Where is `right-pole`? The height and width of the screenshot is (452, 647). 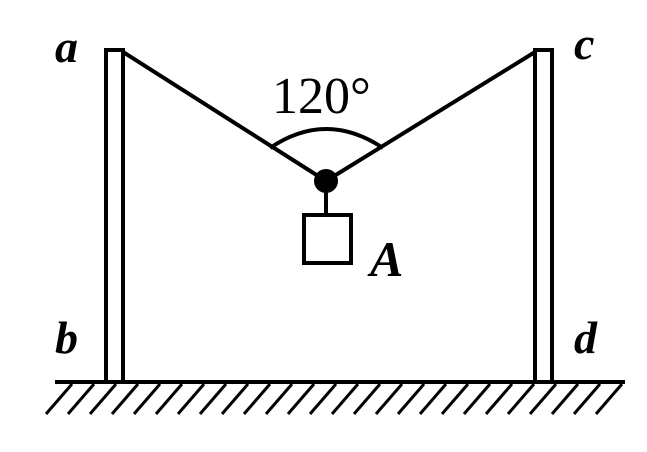 right-pole is located at coordinates (543, 216).